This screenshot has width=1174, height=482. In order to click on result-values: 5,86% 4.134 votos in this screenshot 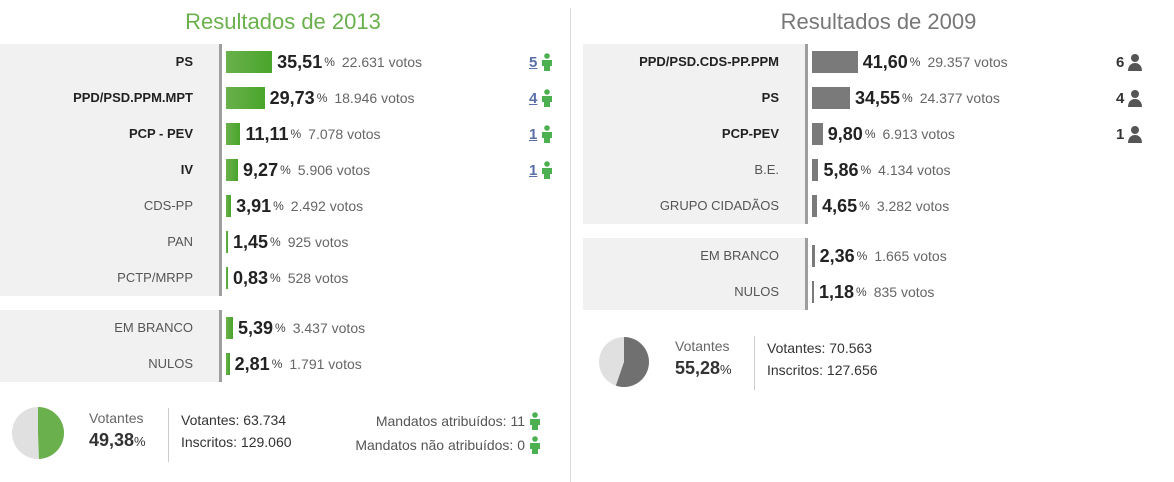, I will do `click(881, 170)`.